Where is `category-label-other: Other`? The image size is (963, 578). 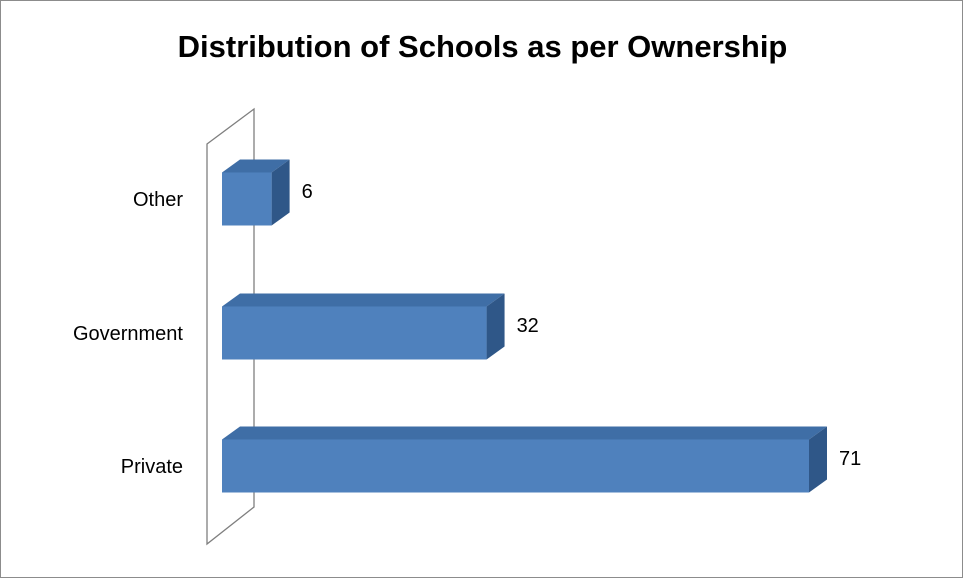 category-label-other: Other is located at coordinates (158, 200).